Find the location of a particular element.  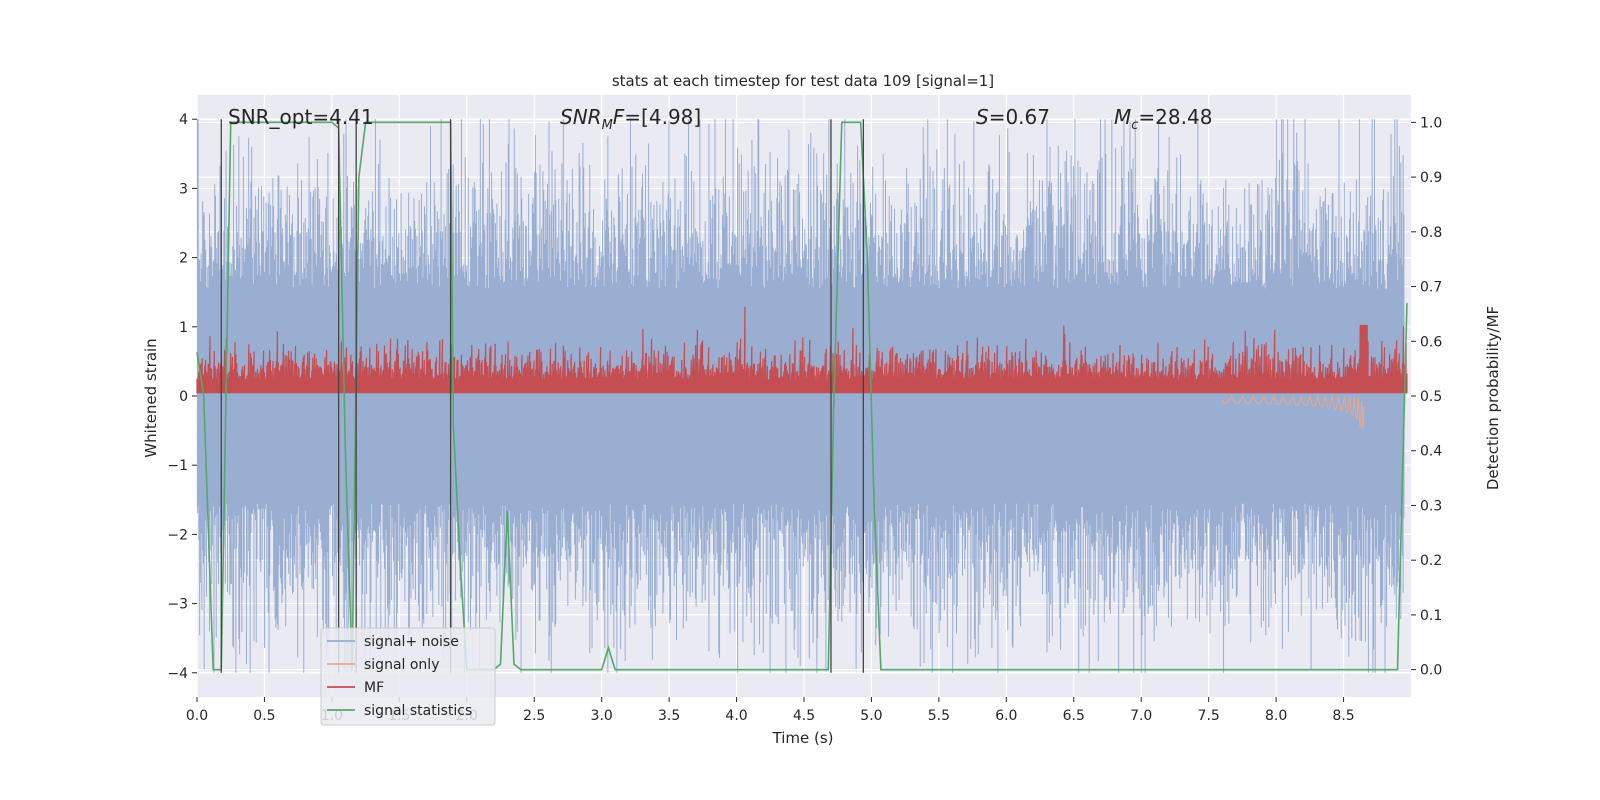

annotation-snr-mf-label2: F is located at coordinates (619, 117).